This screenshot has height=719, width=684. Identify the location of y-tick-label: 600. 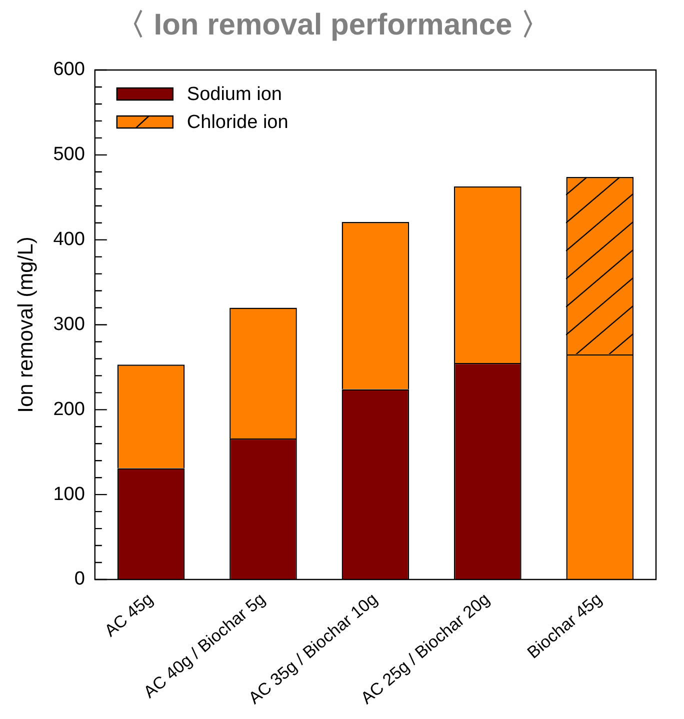
(69, 69).